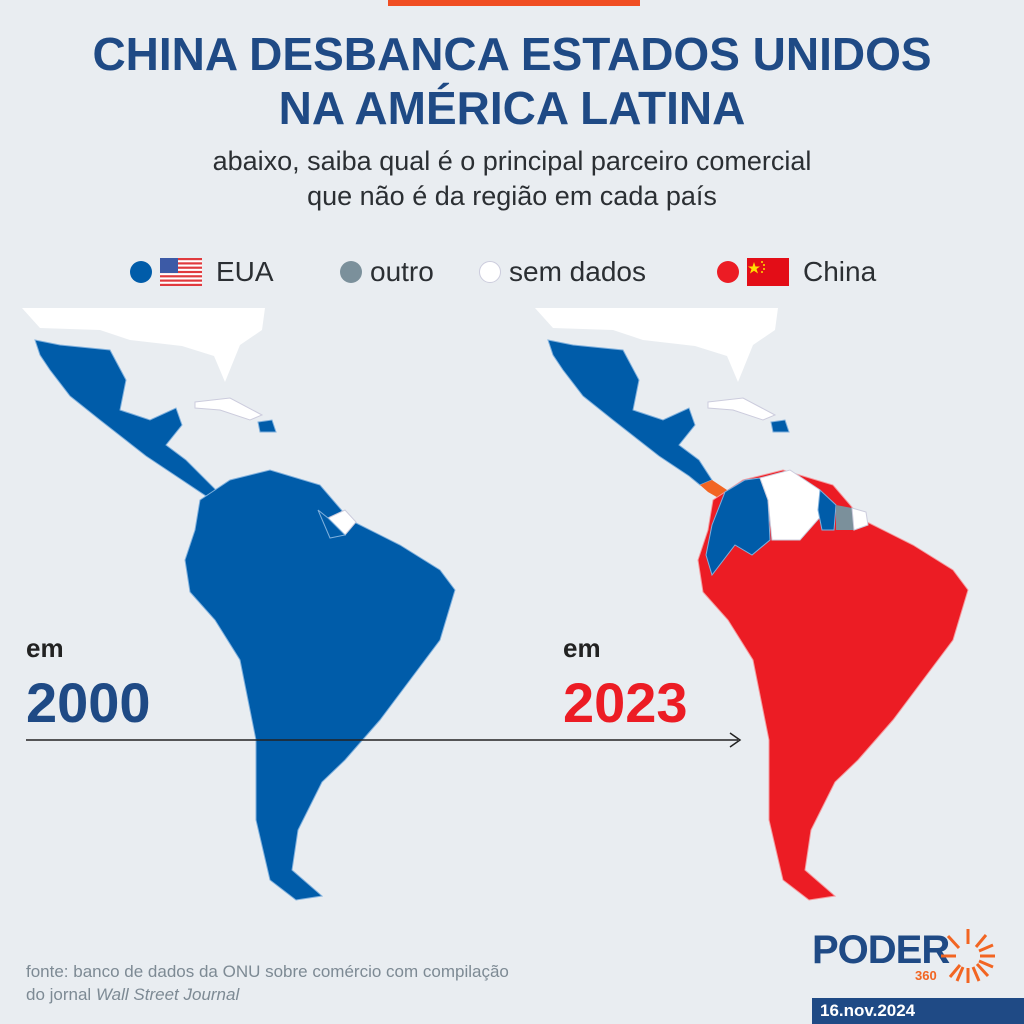 The width and height of the screenshot is (1024, 1024). I want to click on source-line-2: do jornal Wall Street Journal, so click(267, 994).